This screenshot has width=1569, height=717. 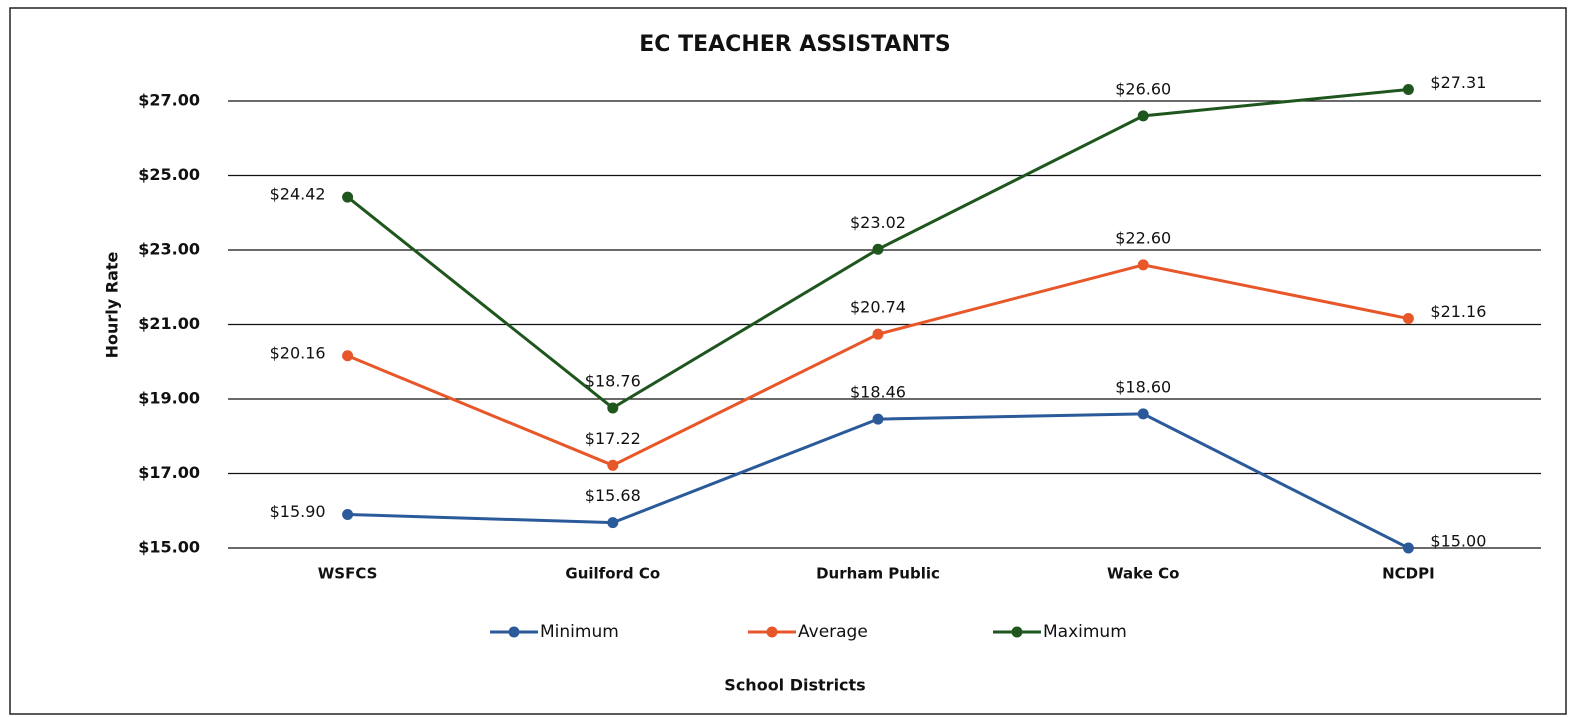 I want to click on data-label: $18.76, so click(x=613, y=380).